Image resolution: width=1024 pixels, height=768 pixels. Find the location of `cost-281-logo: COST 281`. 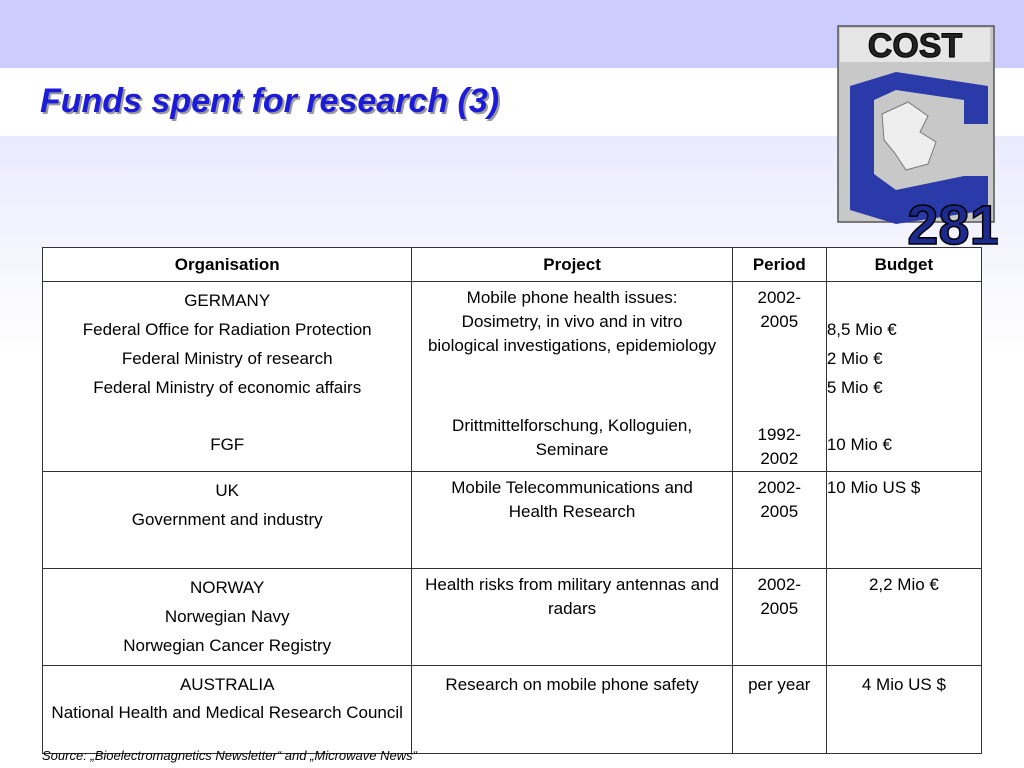

cost-281-logo: COST 281 is located at coordinates (917, 138).